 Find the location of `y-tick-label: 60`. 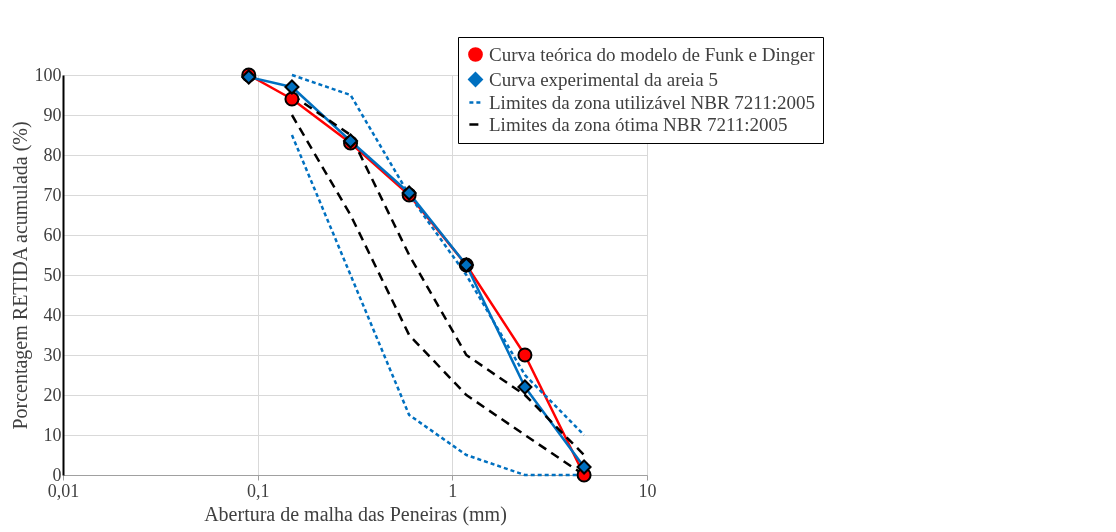

y-tick-label: 60 is located at coordinates (52, 234).